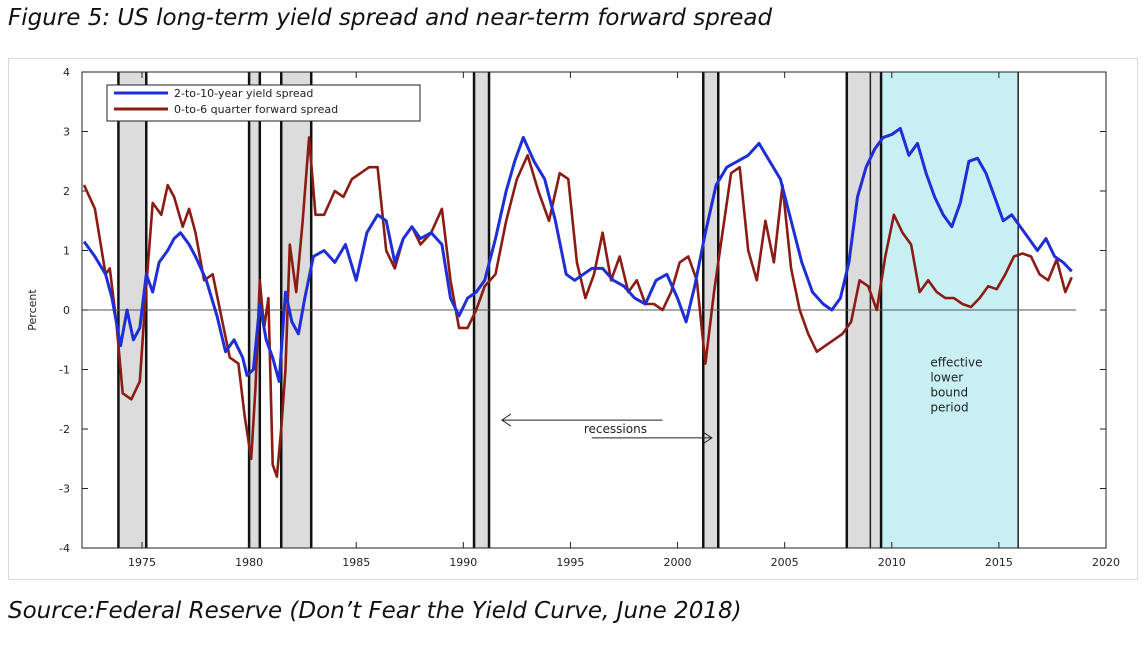  What do you see at coordinates (64, 370) in the screenshot?
I see `y-tick-label: -1` at bounding box center [64, 370].